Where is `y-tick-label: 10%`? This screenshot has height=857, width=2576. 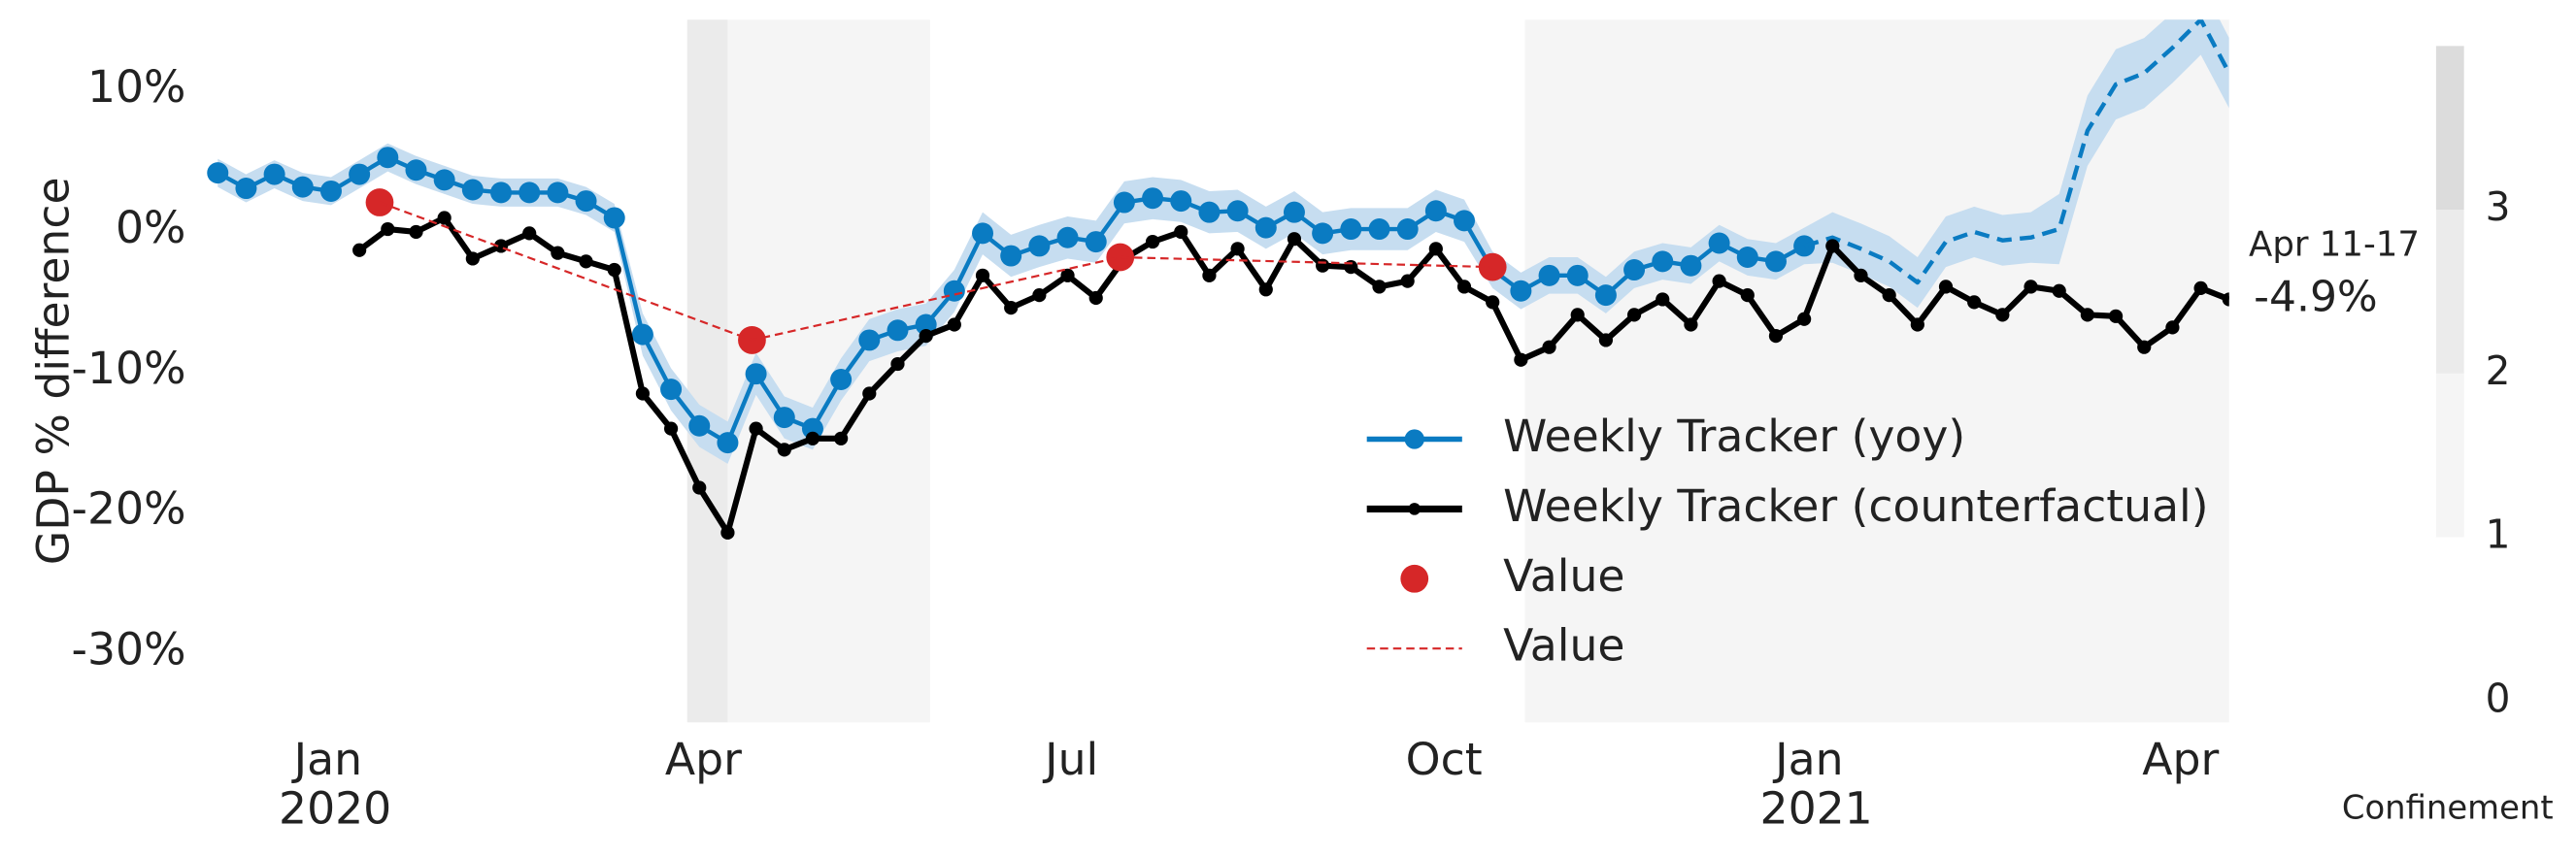
y-tick-label: 10% is located at coordinates (136, 87).